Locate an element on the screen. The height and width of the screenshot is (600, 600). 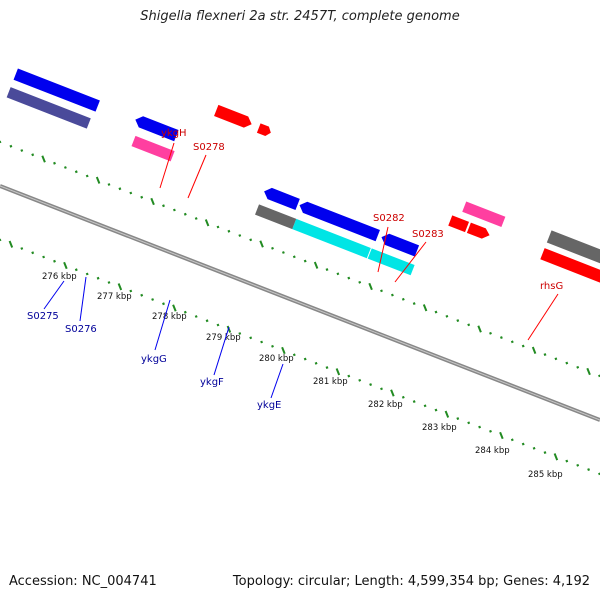
pseudo-s0282 is located at coordinates (484, 214).